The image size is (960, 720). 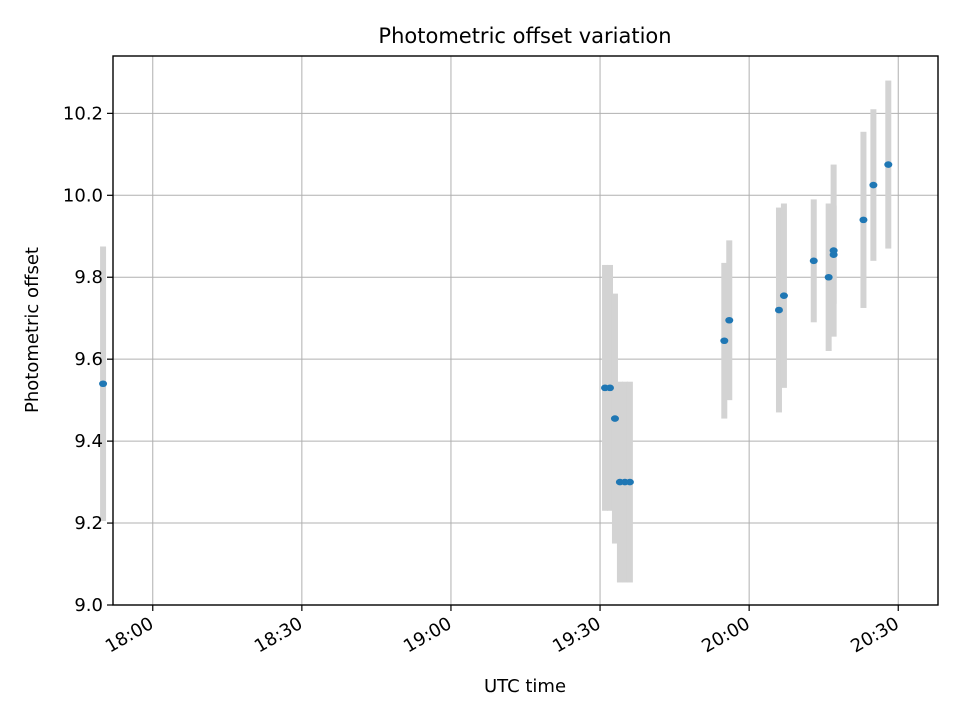 What do you see at coordinates (502, 631) in the screenshot?
I see `x-ticks: 18:00 18:30 19:00 19:30 20:00 20:30` at bounding box center [502, 631].